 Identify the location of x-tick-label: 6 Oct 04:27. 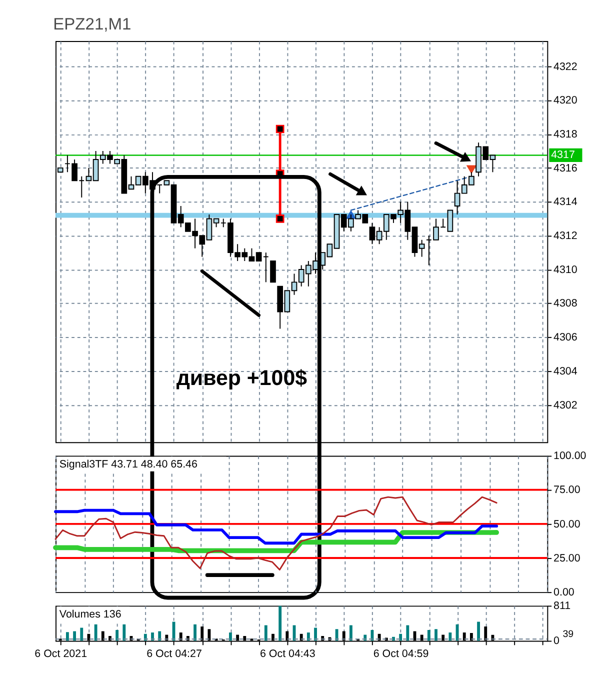
(174, 654).